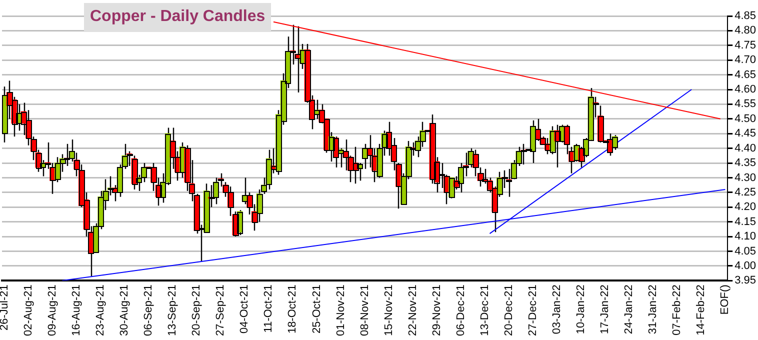 The image size is (758, 340). What do you see at coordinates (745, 178) in the screenshot?
I see `y-tick-label: 4.30` at bounding box center [745, 178].